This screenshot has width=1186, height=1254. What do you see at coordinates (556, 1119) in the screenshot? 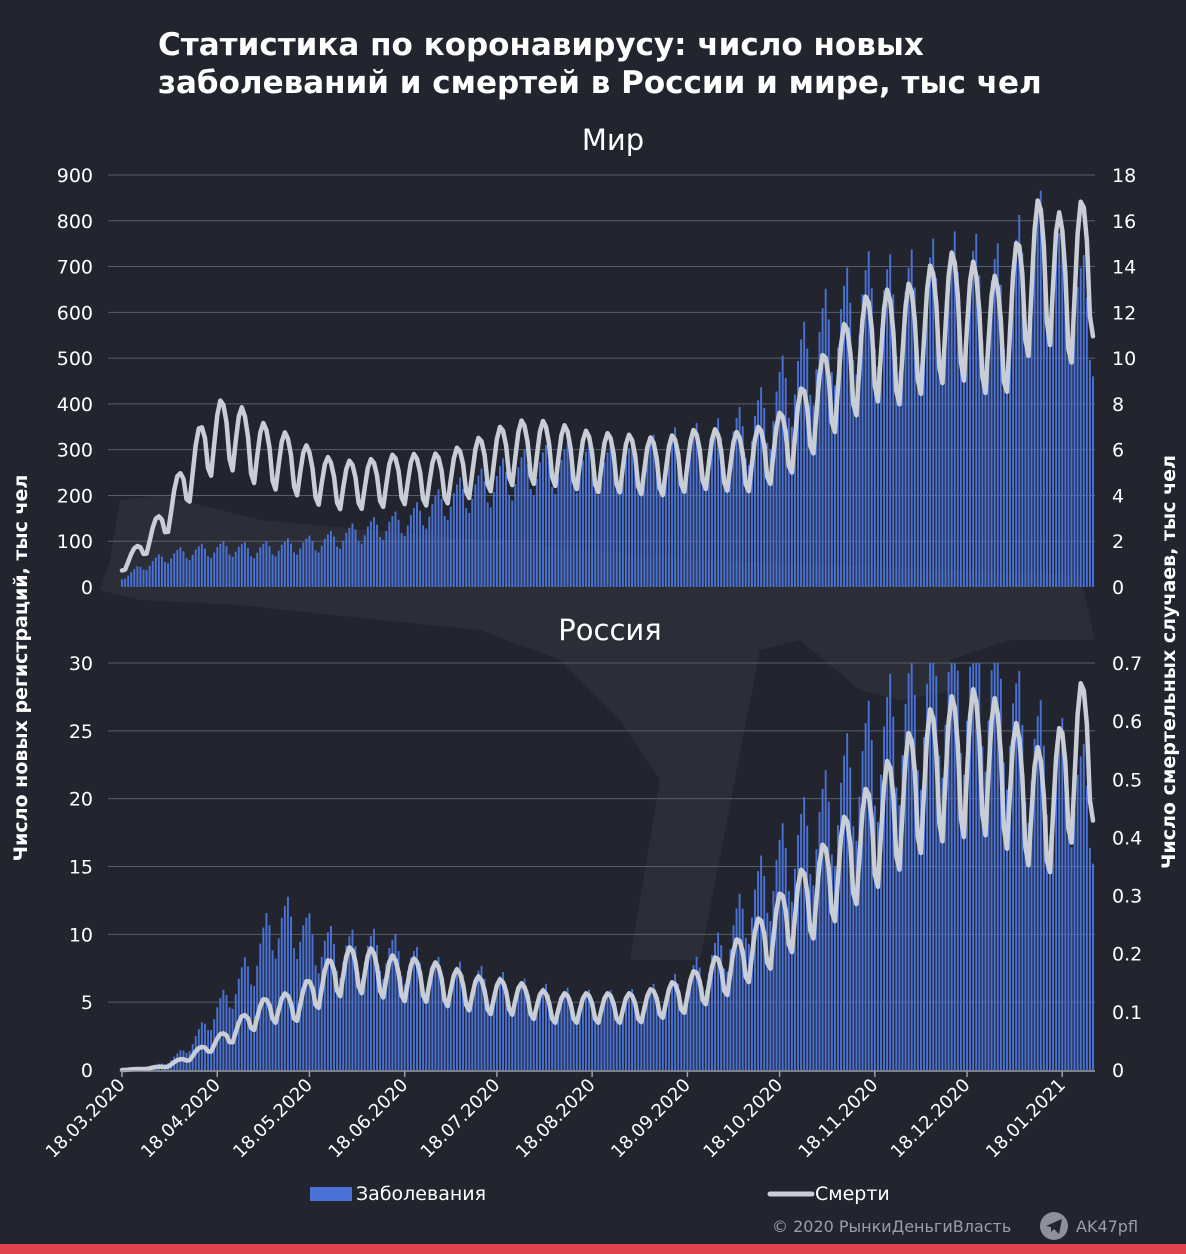
I see `x-tick-label: 18.08.2020` at bounding box center [556, 1119].